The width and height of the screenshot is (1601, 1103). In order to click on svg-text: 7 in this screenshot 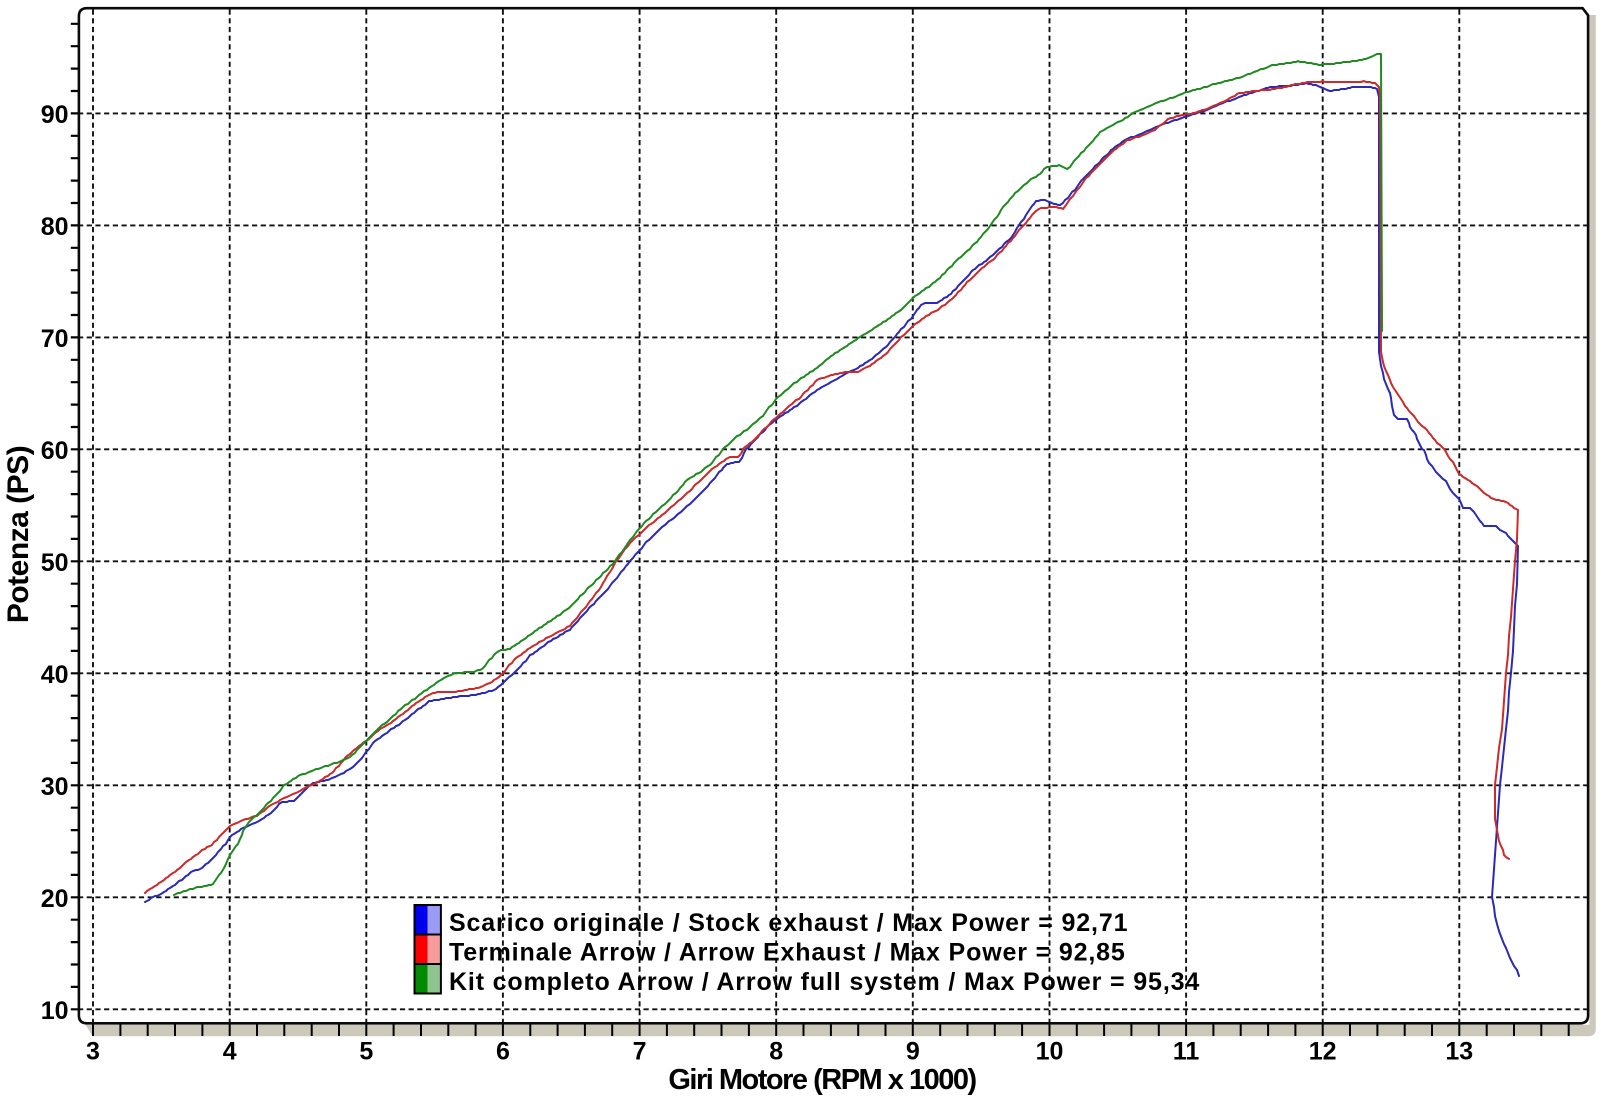, I will do `click(640, 1052)`.